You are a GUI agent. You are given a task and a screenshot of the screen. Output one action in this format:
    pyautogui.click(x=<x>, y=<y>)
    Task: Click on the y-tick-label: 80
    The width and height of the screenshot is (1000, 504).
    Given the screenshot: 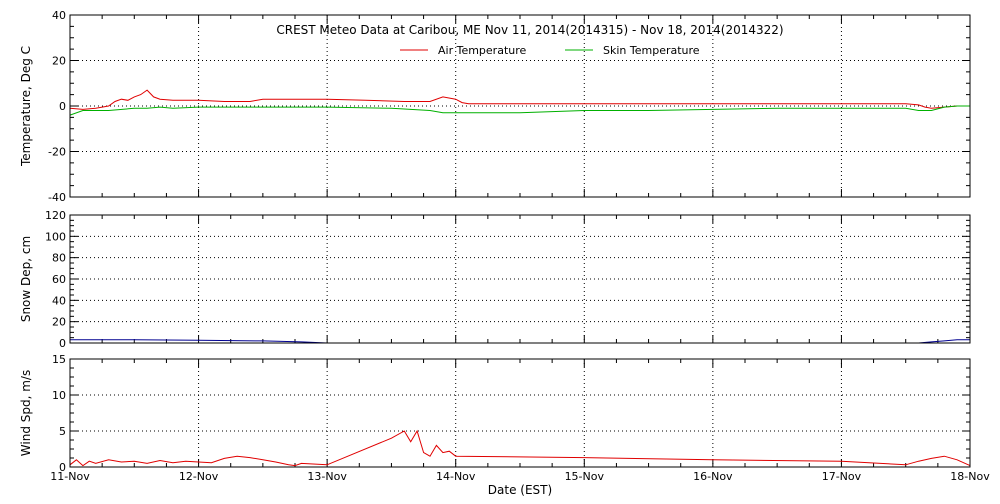 What is the action you would take?
    pyautogui.click(x=59, y=258)
    